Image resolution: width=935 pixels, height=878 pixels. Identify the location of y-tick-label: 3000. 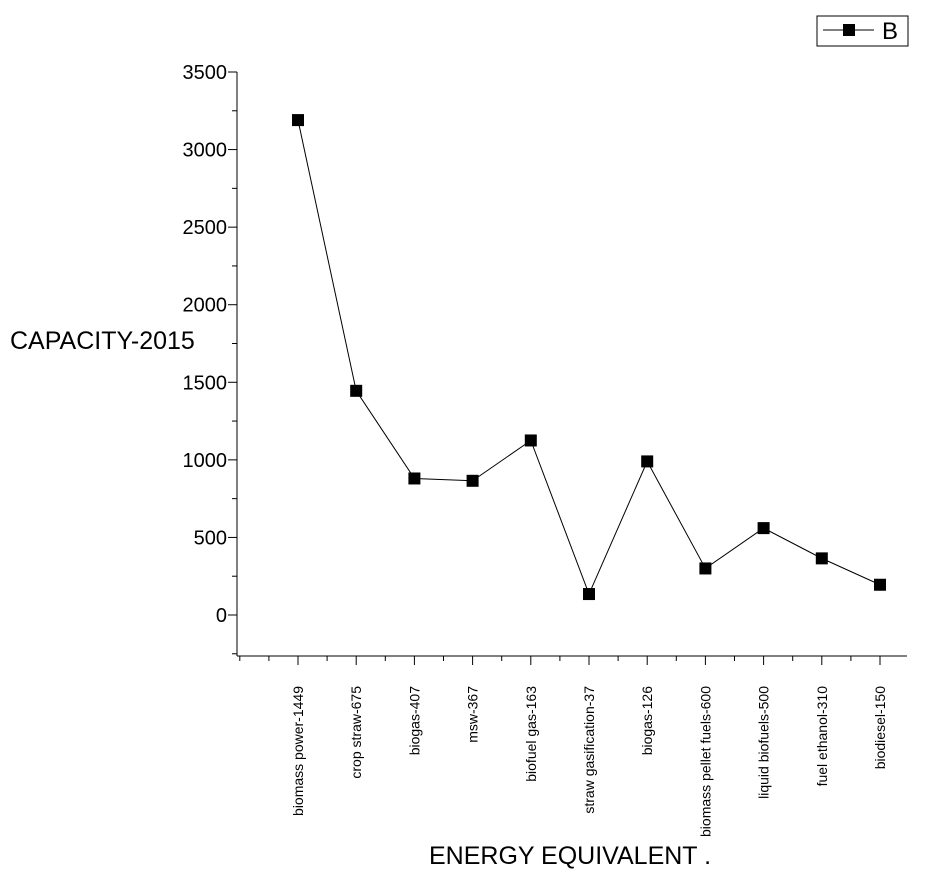
(205, 151).